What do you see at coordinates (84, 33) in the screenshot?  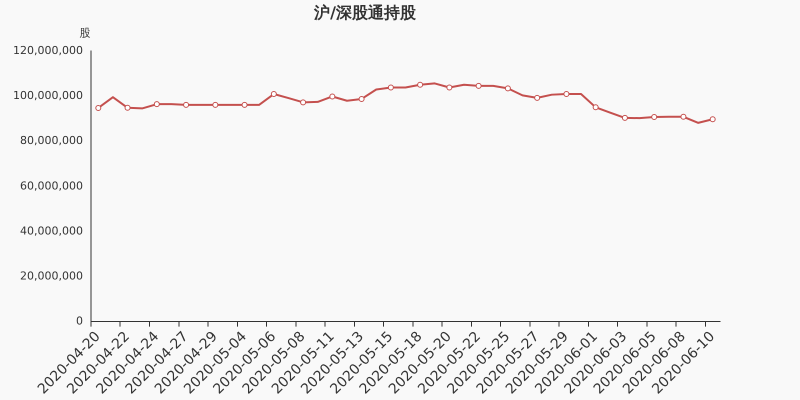 I see `y-axis-title: 股` at bounding box center [84, 33].